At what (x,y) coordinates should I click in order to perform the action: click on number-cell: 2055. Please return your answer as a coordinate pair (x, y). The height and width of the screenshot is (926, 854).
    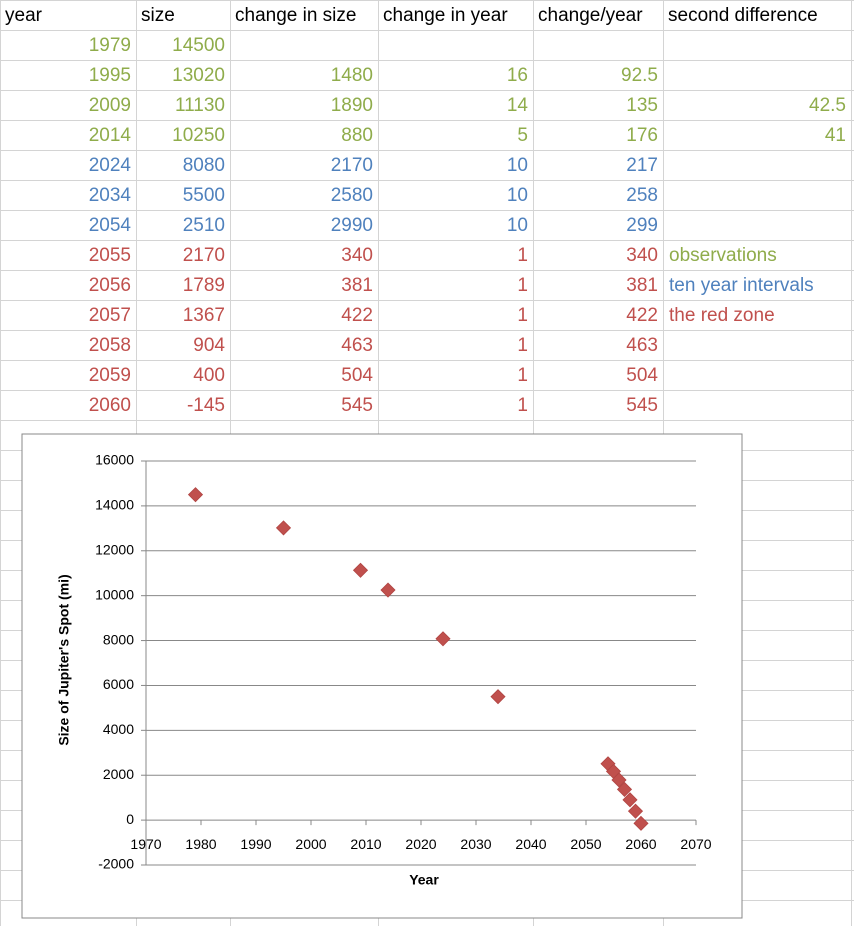
    Looking at the image, I should click on (110, 255).